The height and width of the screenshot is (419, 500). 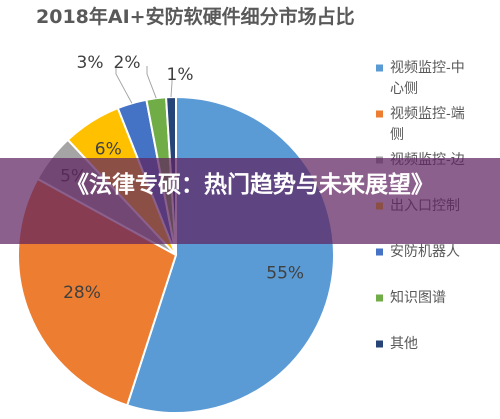 What do you see at coordinates (427, 78) in the screenshot?
I see `legend-label: 视频监控-中心侧` at bounding box center [427, 78].